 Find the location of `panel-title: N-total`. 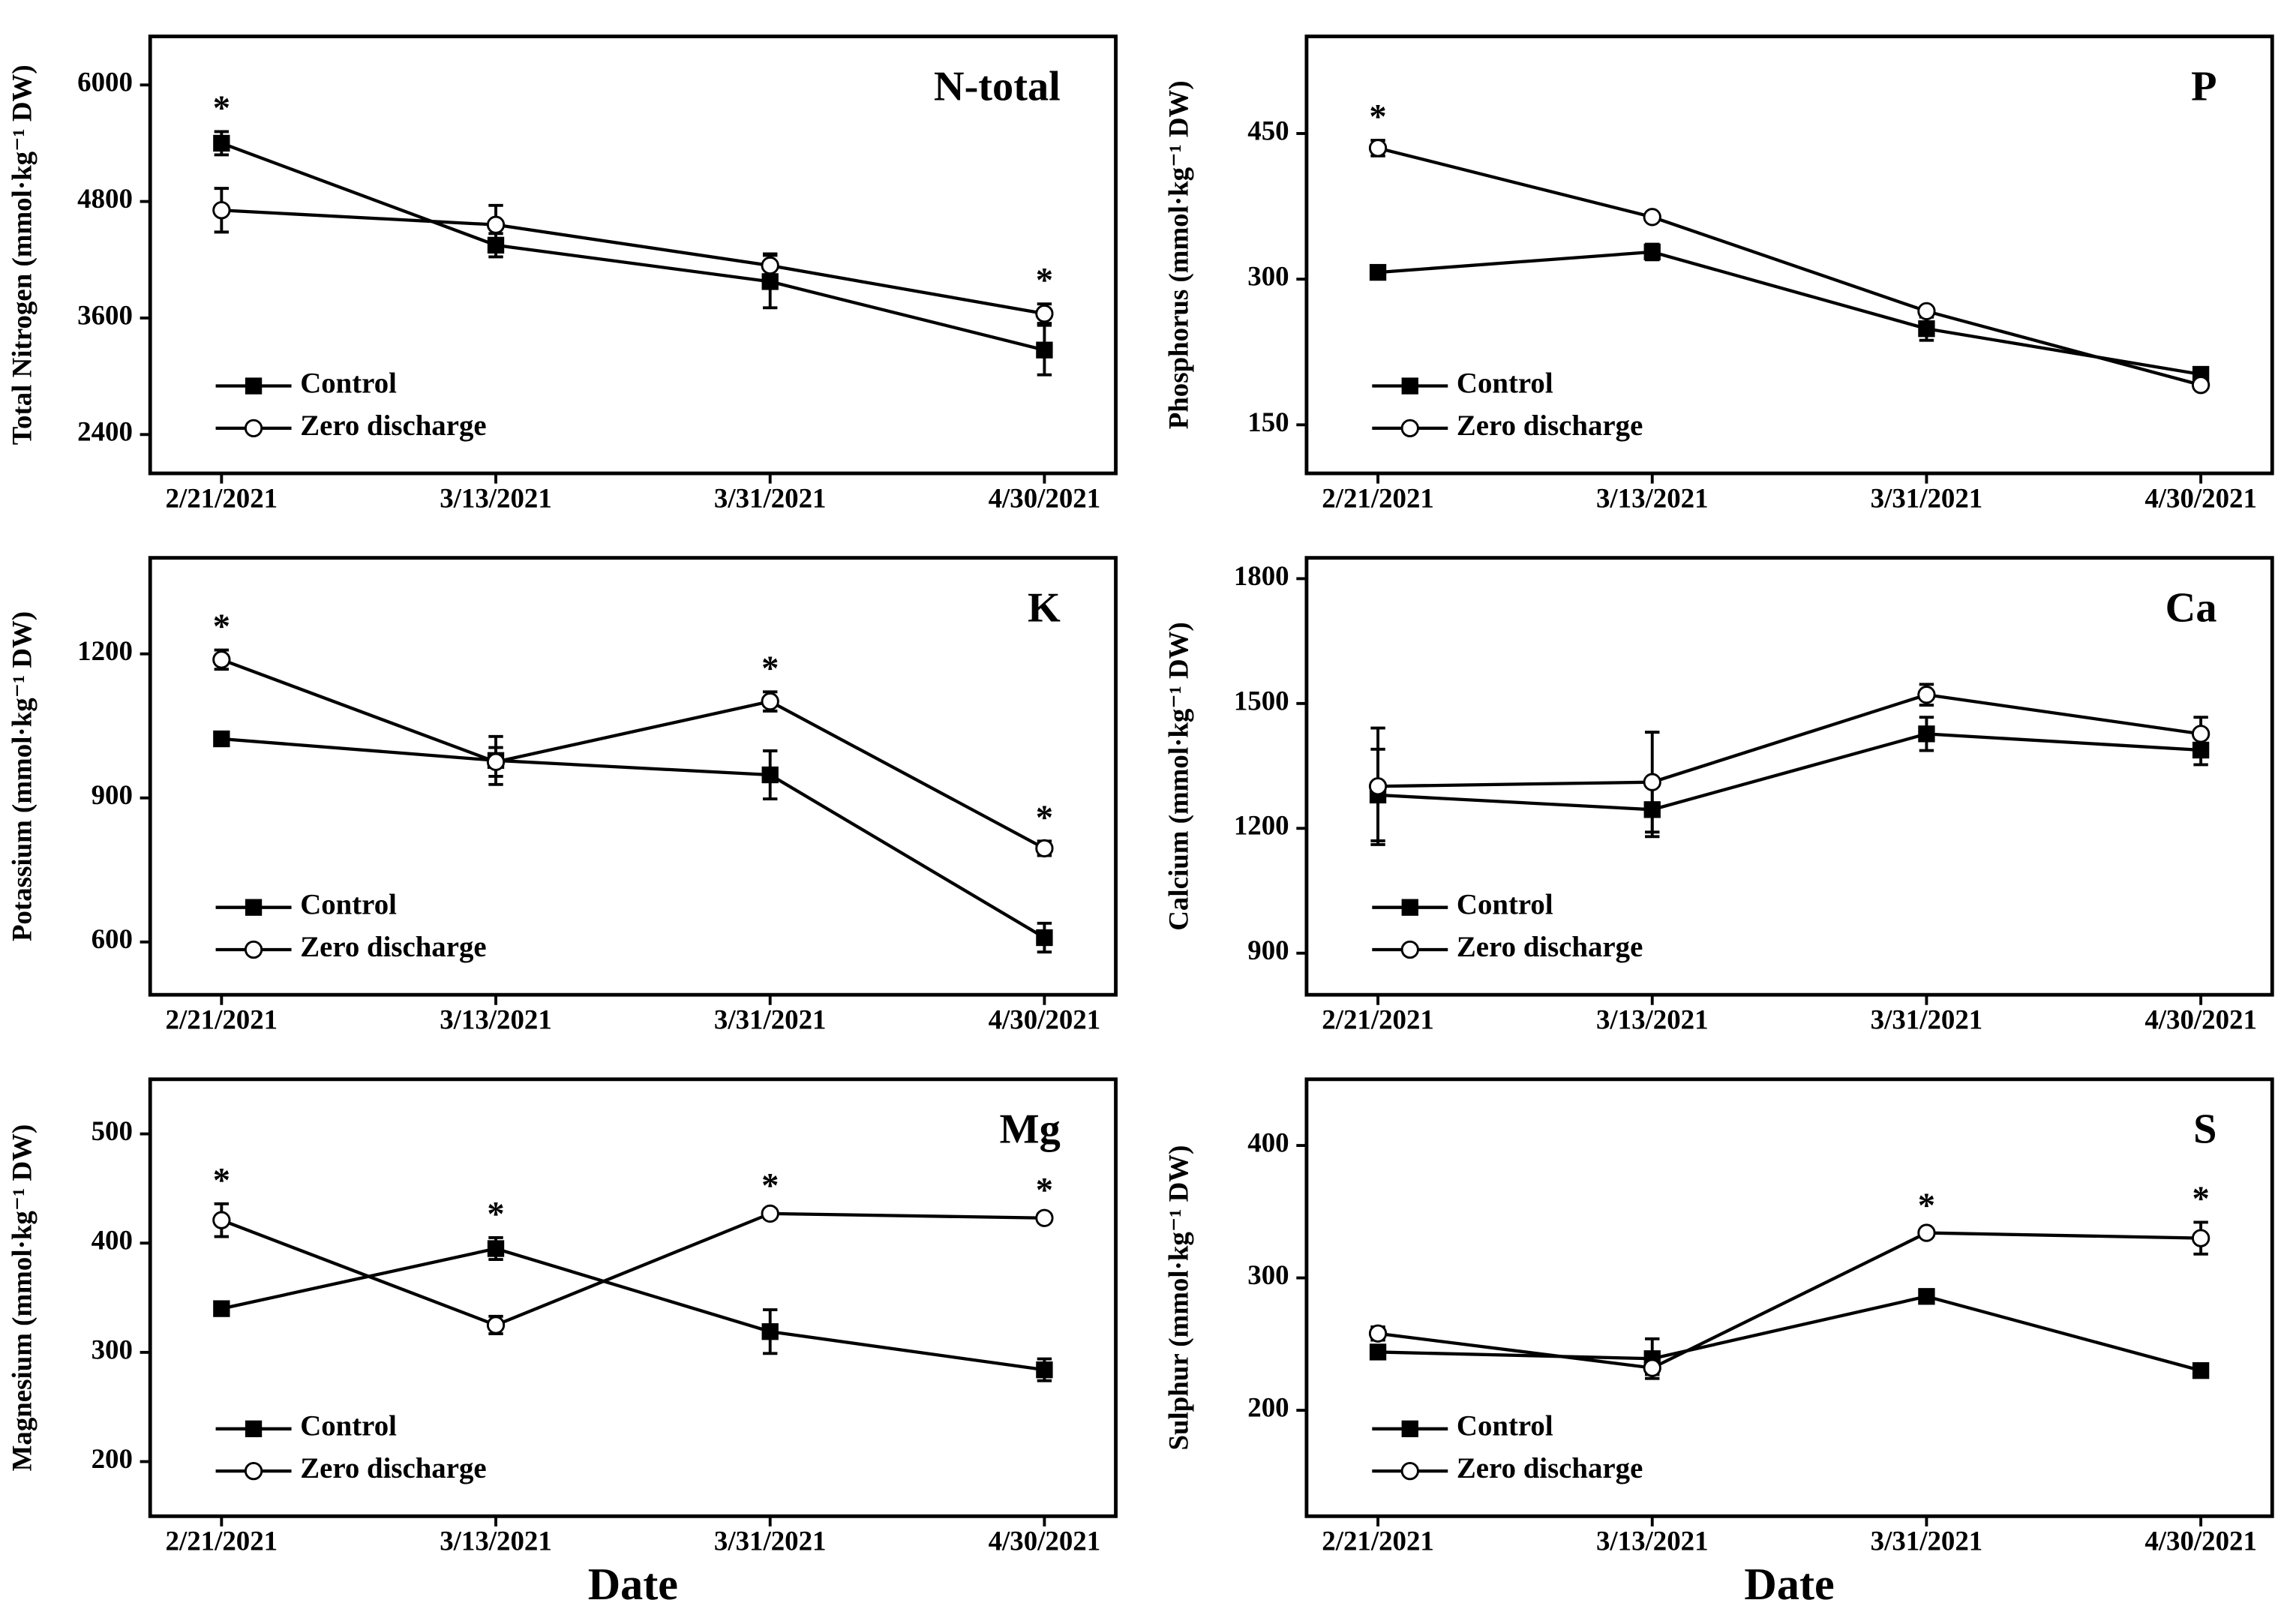

panel-title: N-total is located at coordinates (997, 86).